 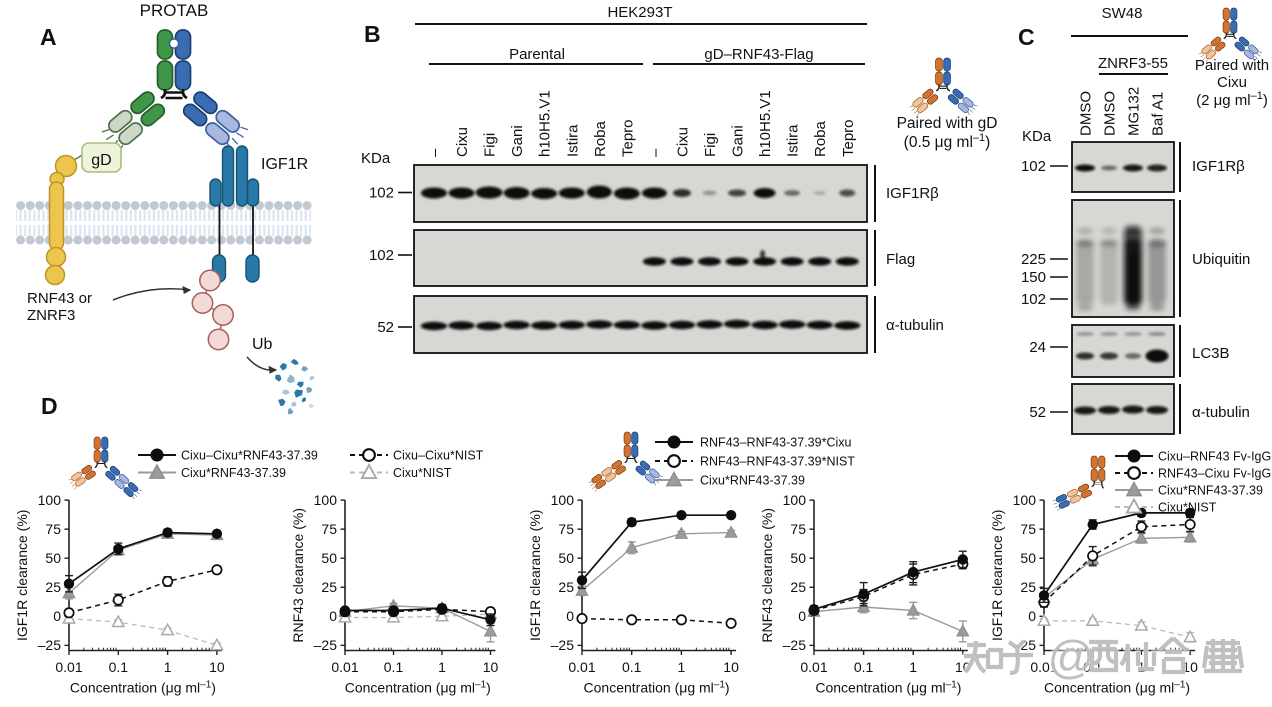 What do you see at coordinates (1037, 136) in the screenshot?
I see `svg-text: KDa` at bounding box center [1037, 136].